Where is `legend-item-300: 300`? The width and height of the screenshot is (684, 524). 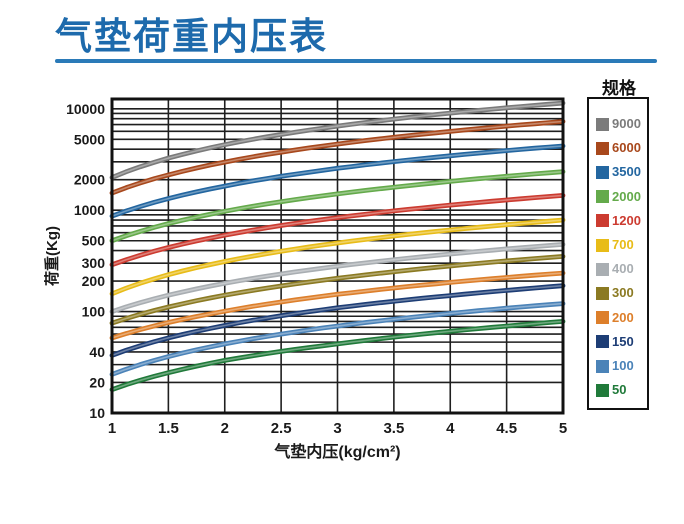 legend-item-300: 300 is located at coordinates (615, 293).